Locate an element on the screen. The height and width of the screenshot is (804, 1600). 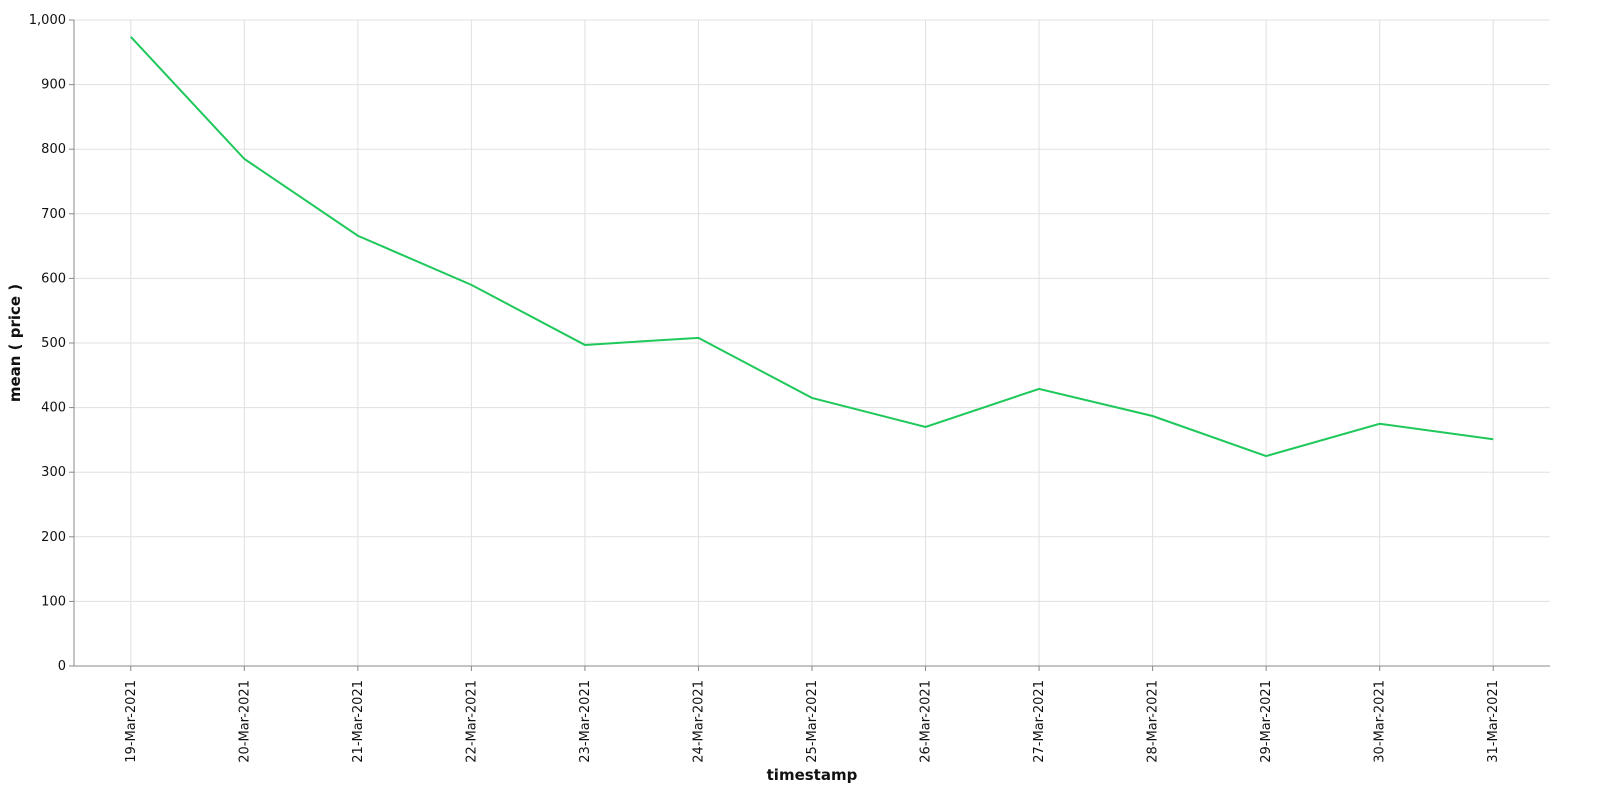
y-tick-label: 100 is located at coordinates (53, 601).